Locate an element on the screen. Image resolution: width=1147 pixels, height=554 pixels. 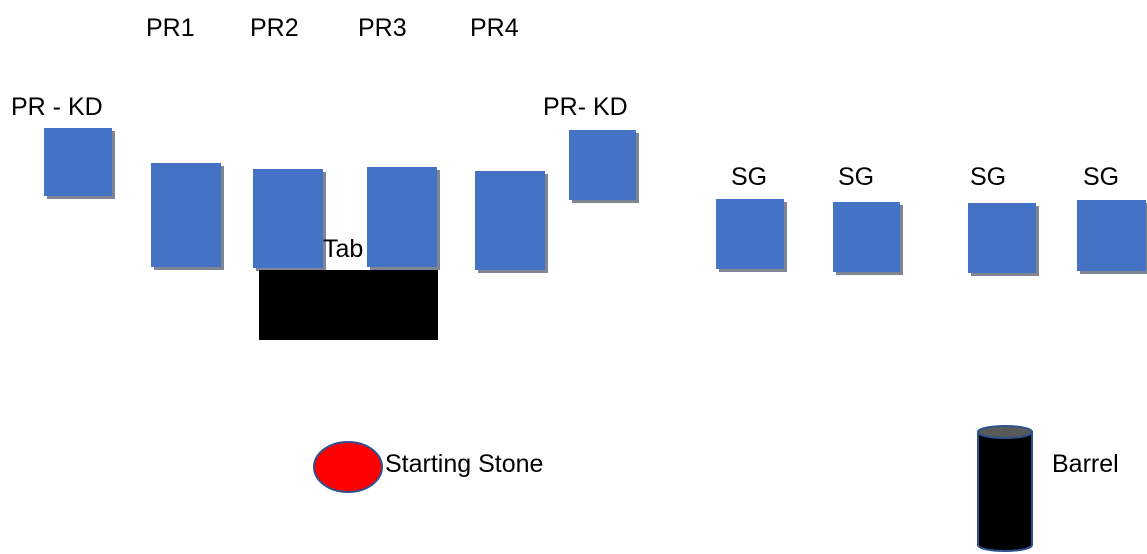
pr-kd-left-block is located at coordinates (78, 162).